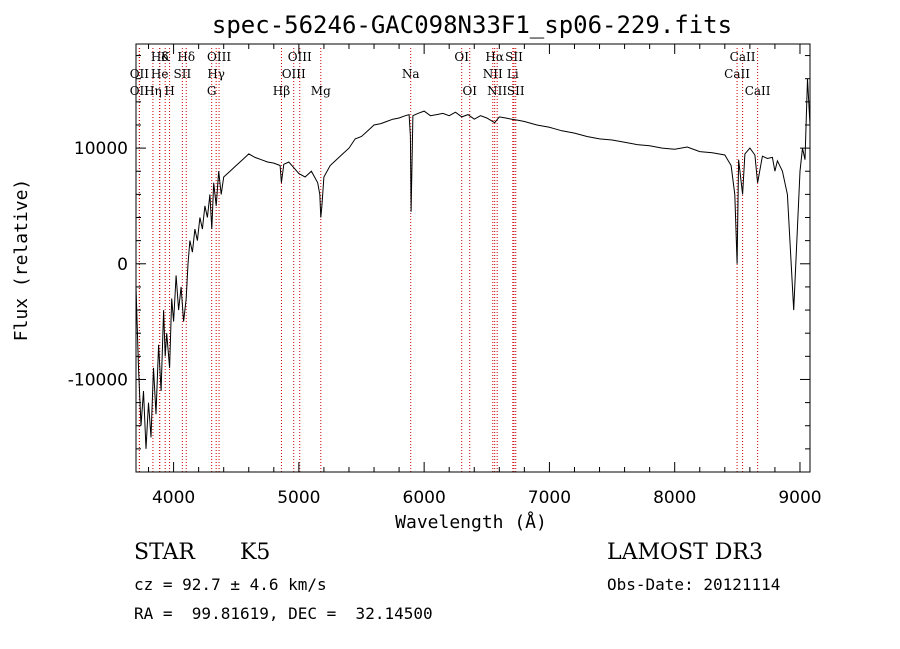  I want to click on x-tick-label: 7000, so click(549, 498).